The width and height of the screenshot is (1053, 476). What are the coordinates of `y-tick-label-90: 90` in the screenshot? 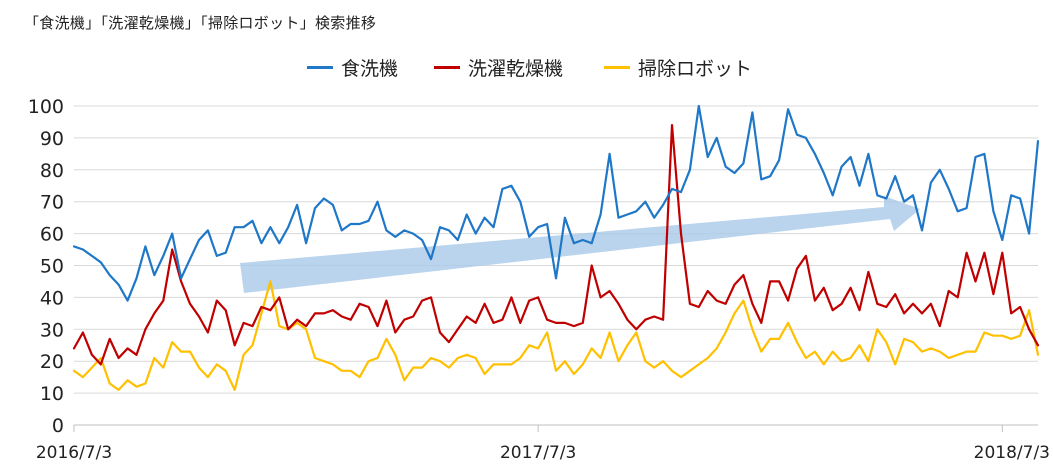 It's located at (52, 139).